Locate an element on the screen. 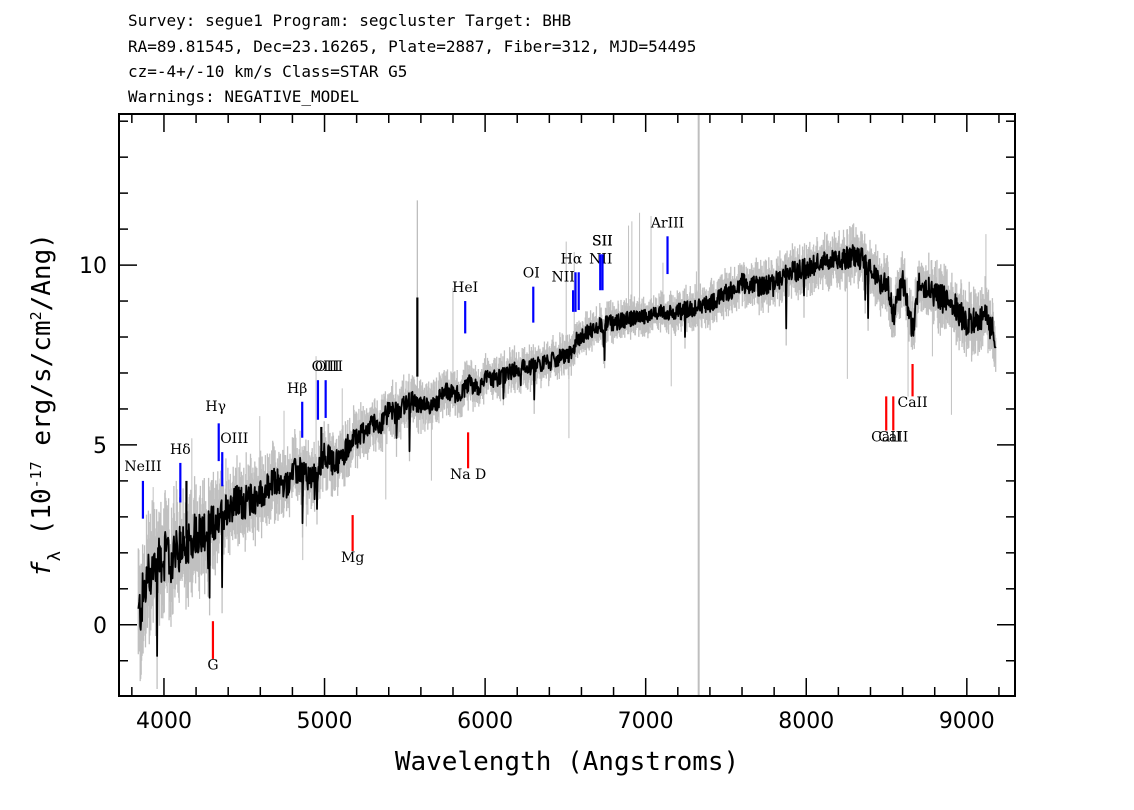  y-axis-label: fλ (10-17 erg/s/cm2/Ang) is located at coordinates (46, 405).